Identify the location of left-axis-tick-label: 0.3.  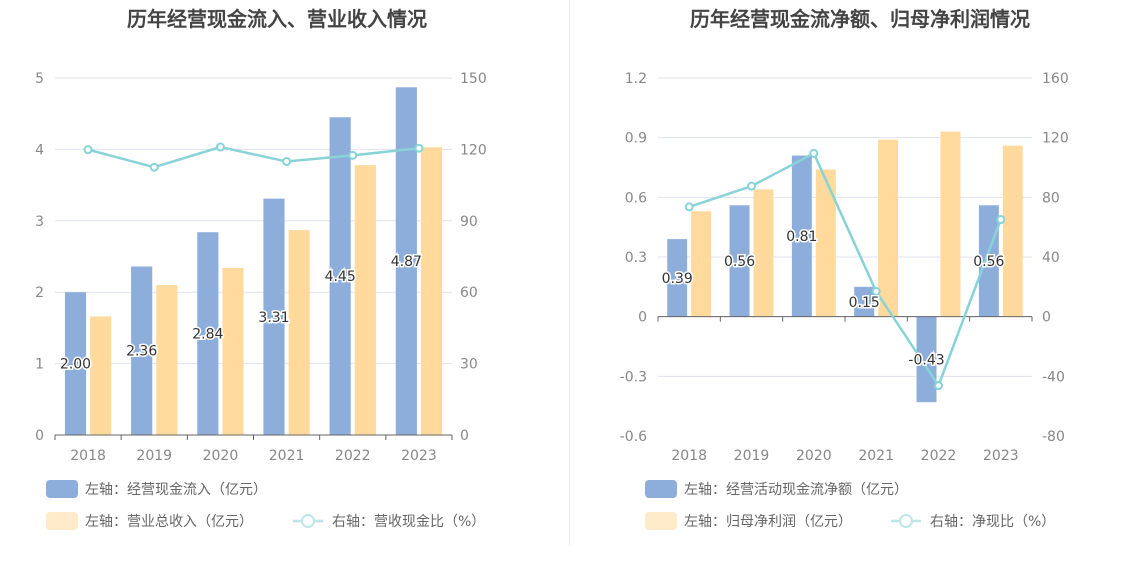
(636, 258).